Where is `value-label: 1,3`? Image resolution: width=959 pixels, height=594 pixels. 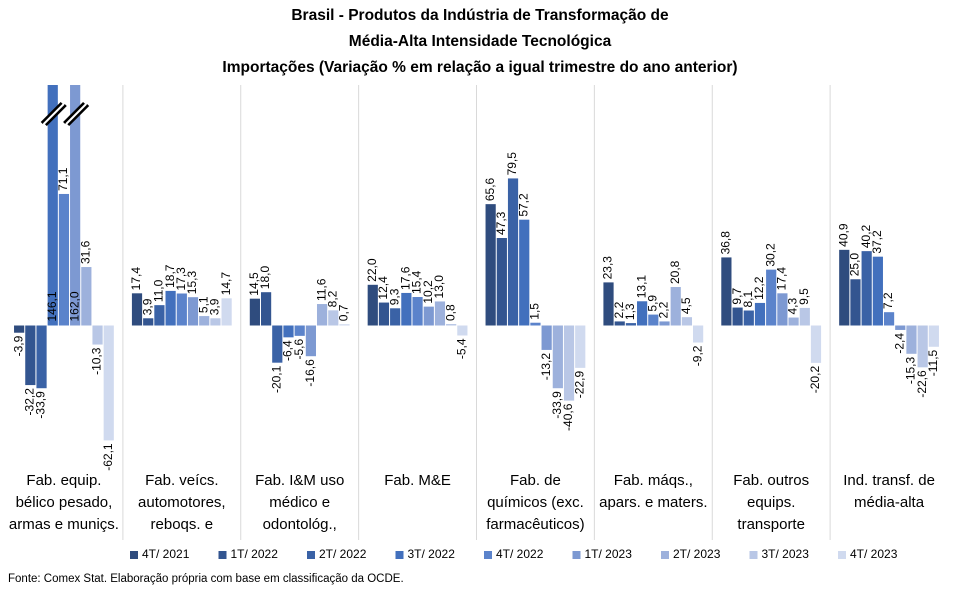 value-label: 1,3 is located at coordinates (630, 311).